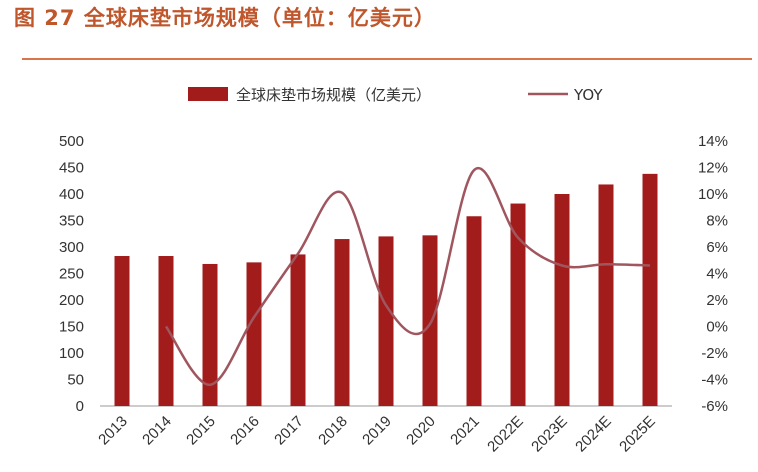  What do you see at coordinates (714, 380) in the screenshot?
I see `right-axis-tick-label: -4%` at bounding box center [714, 380].